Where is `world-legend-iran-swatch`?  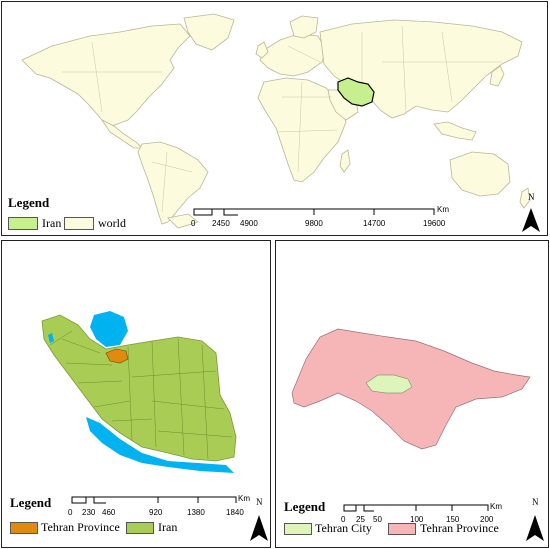 world-legend-iran-swatch is located at coordinates (23, 223).